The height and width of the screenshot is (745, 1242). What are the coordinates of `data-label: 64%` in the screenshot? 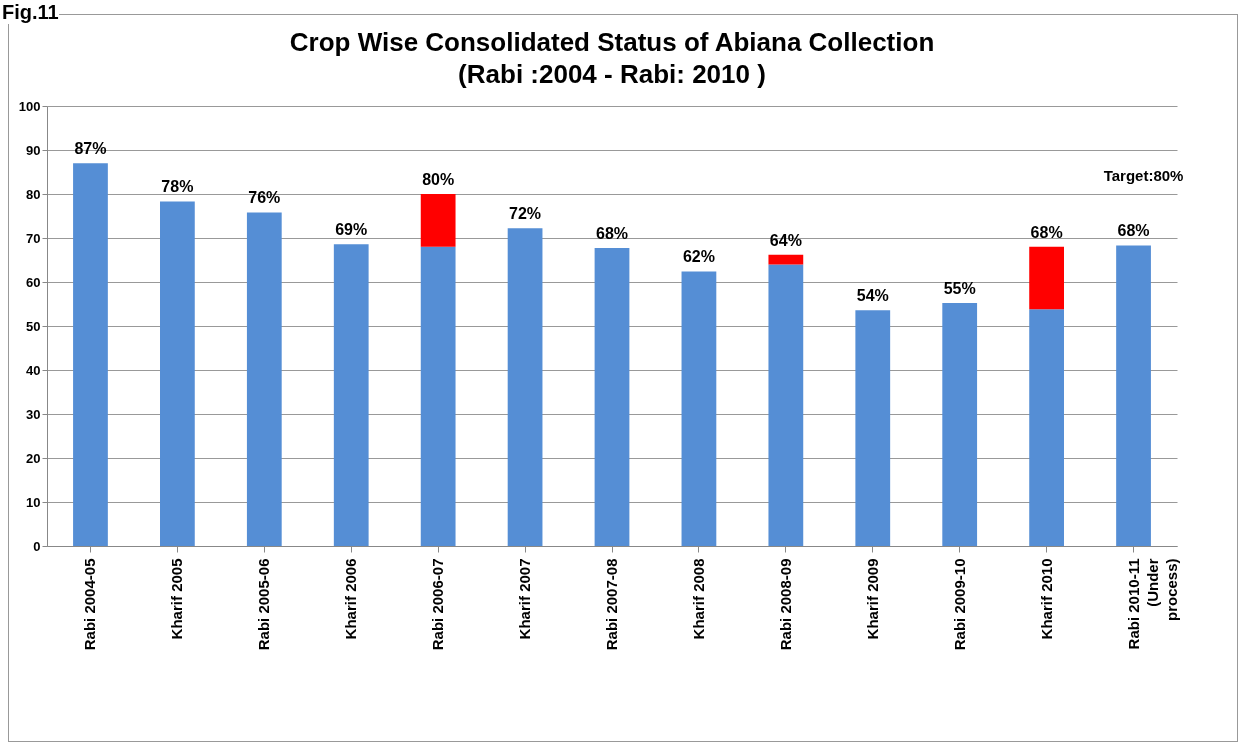 It's located at (785, 240).